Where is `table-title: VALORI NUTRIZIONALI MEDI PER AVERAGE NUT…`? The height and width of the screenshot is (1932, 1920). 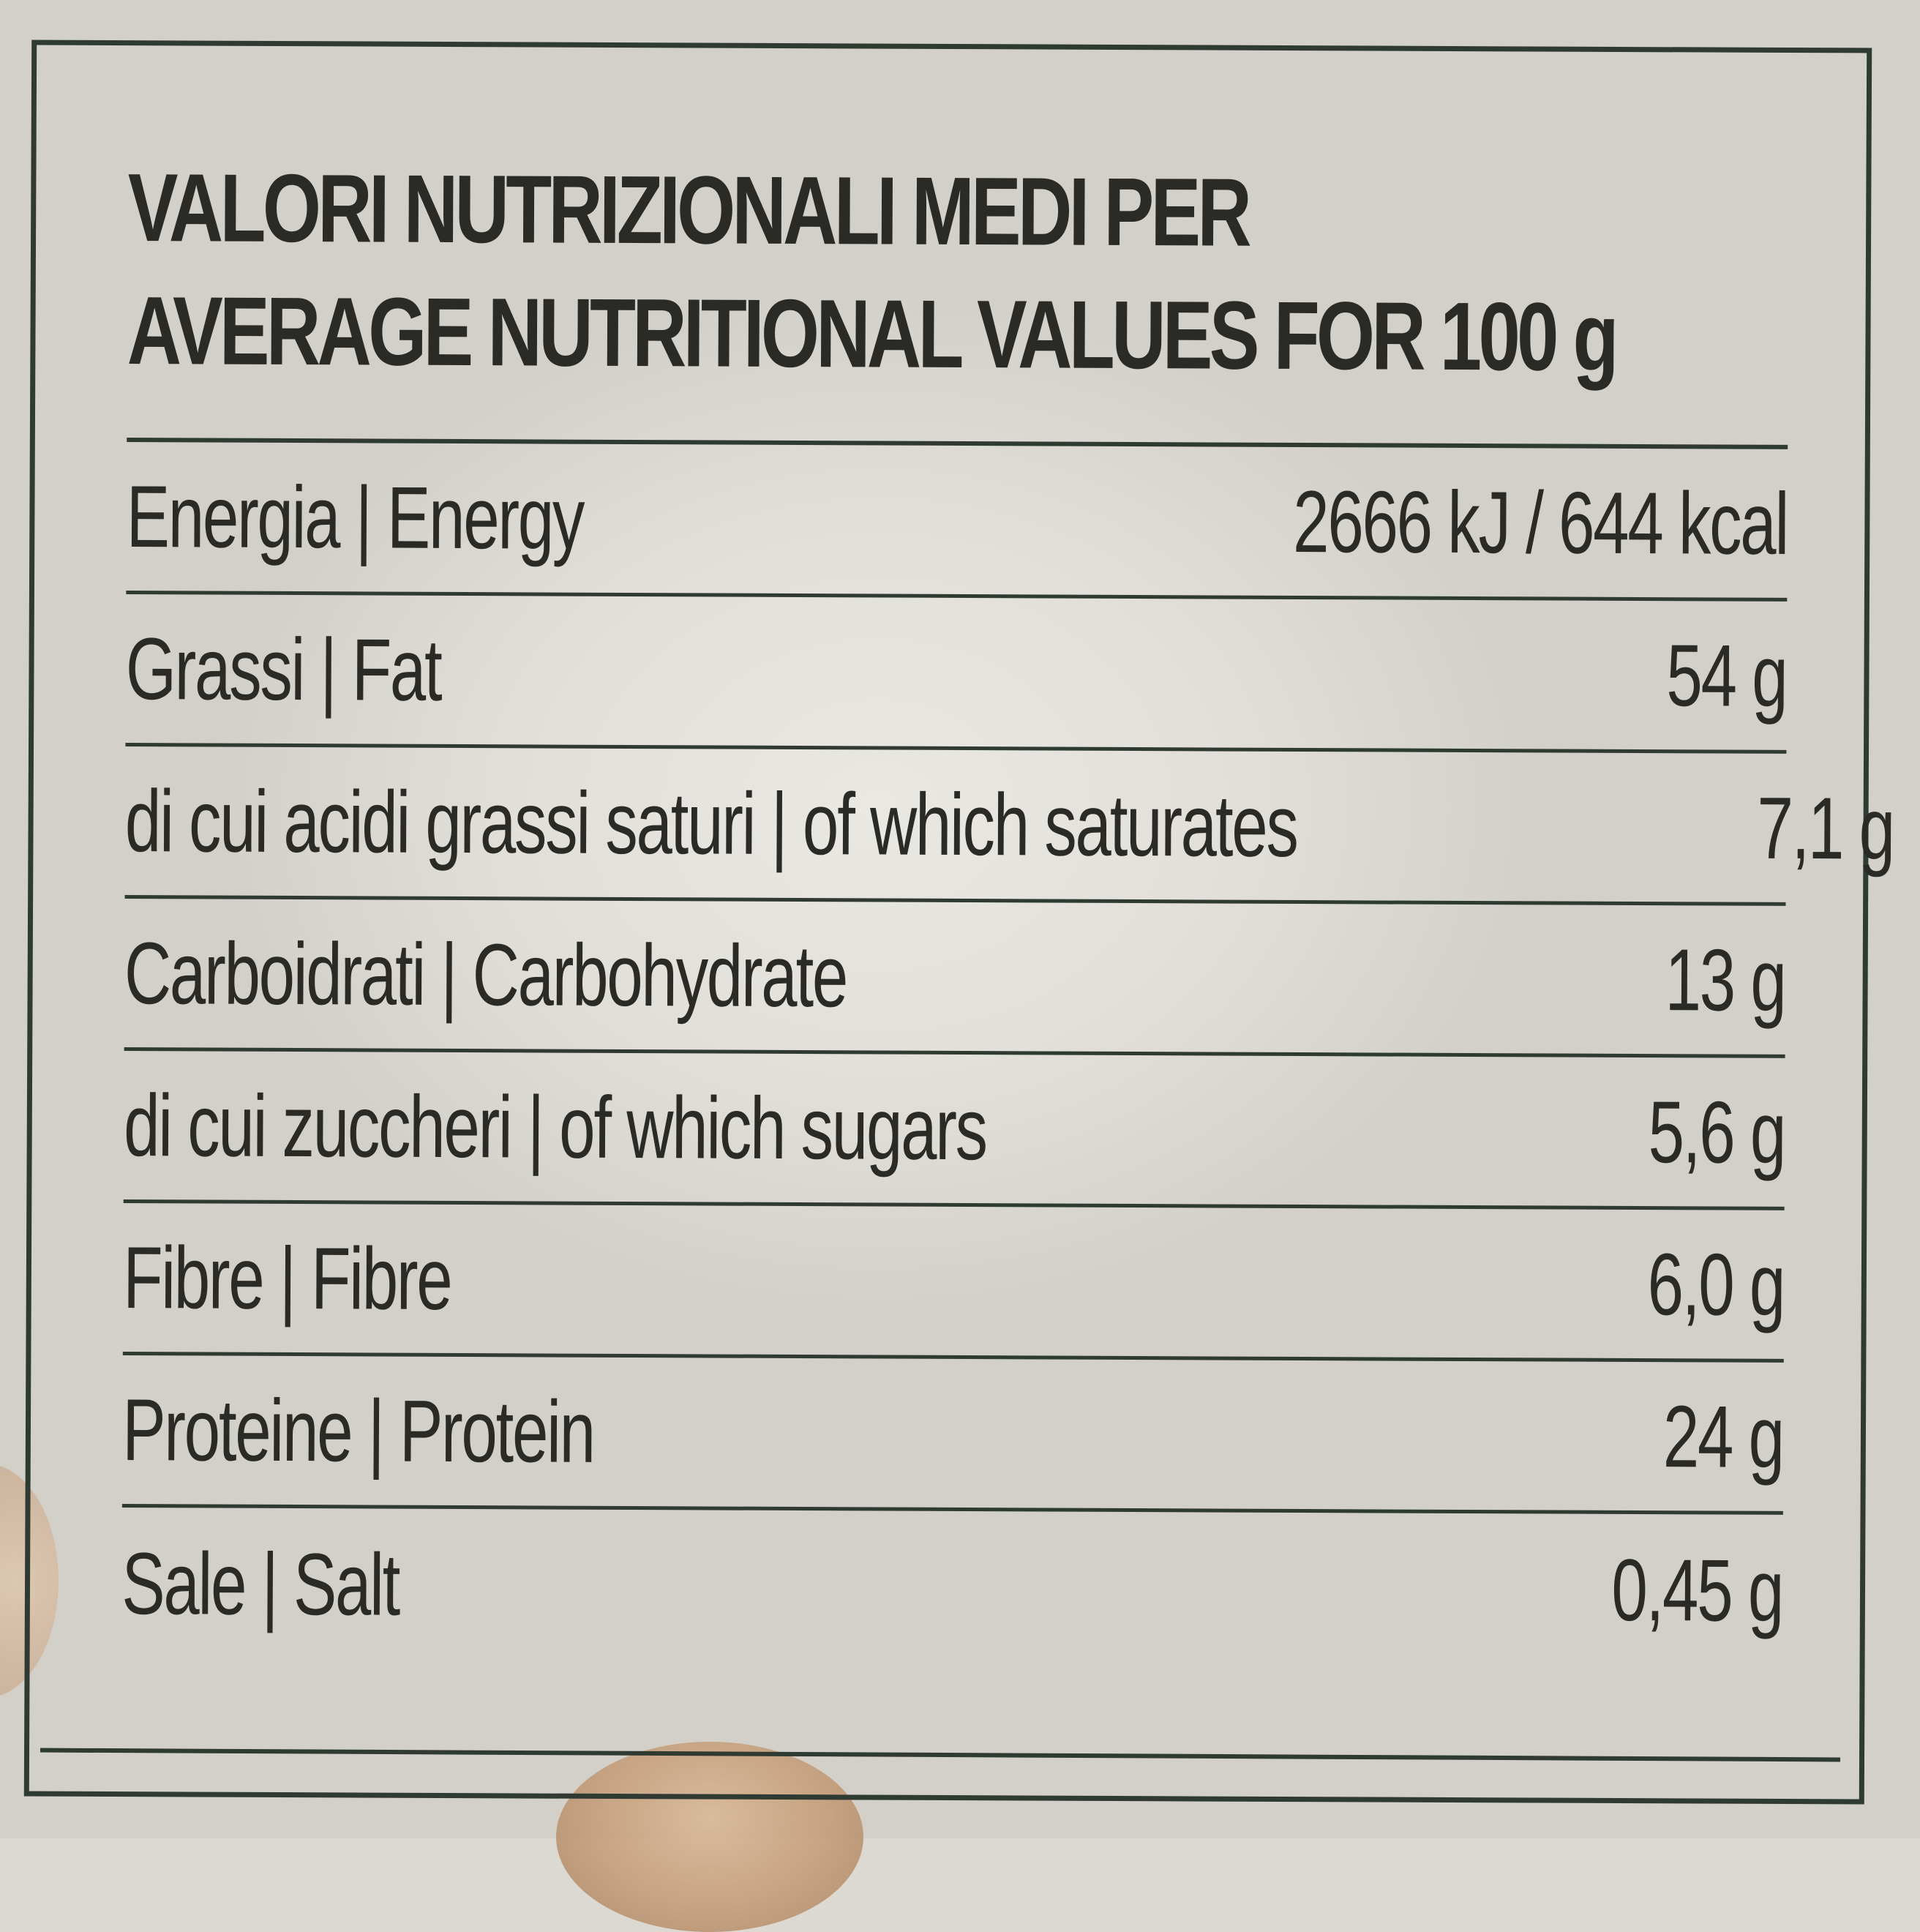 table-title: VALORI NUTRIZIONALI MEDI PER AVERAGE NUT… is located at coordinates (955, 273).